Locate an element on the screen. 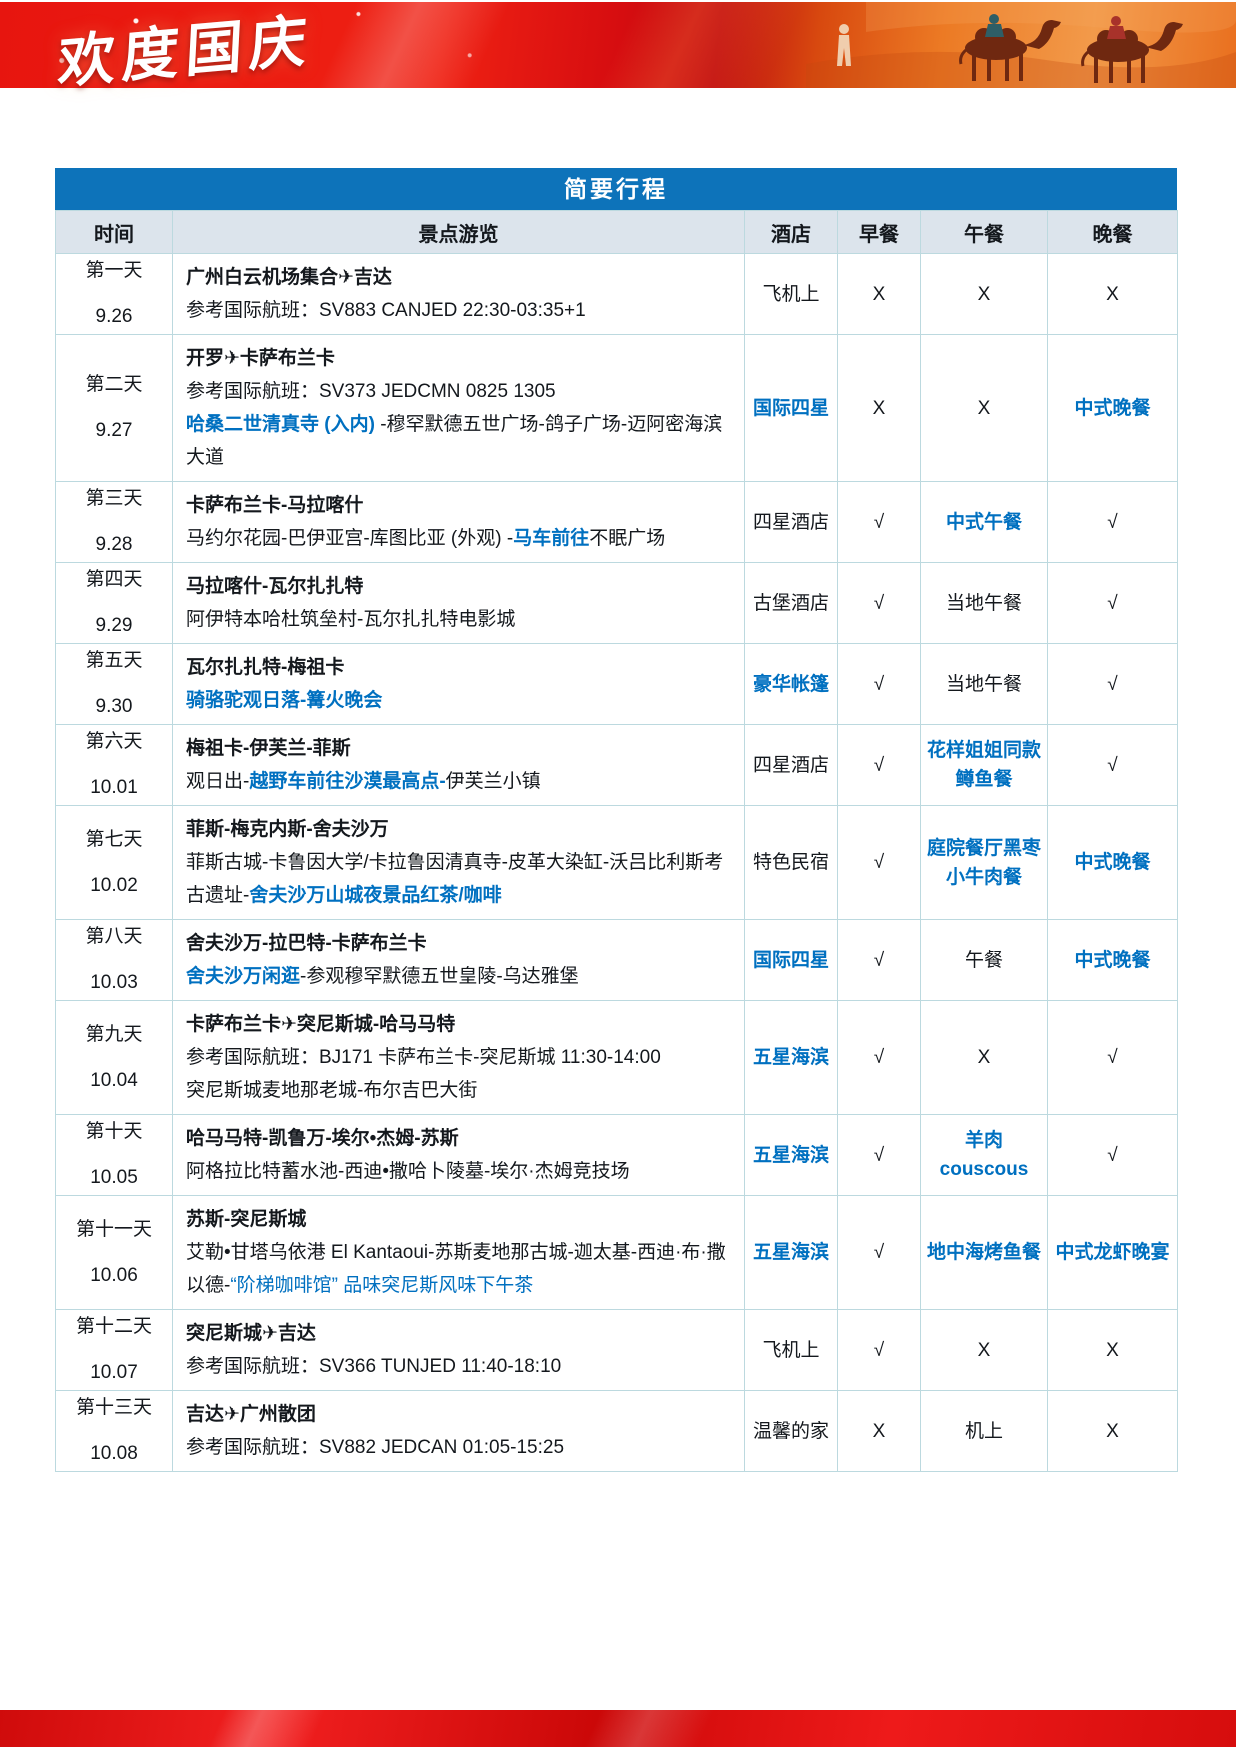 This screenshot has height=1747, width=1236. text-segment: 菲斯古城-卡鲁因大学/卡拉鲁因清真寺-皮革大染缸-沃吕比利斯考古遗址- is located at coordinates (455, 879).